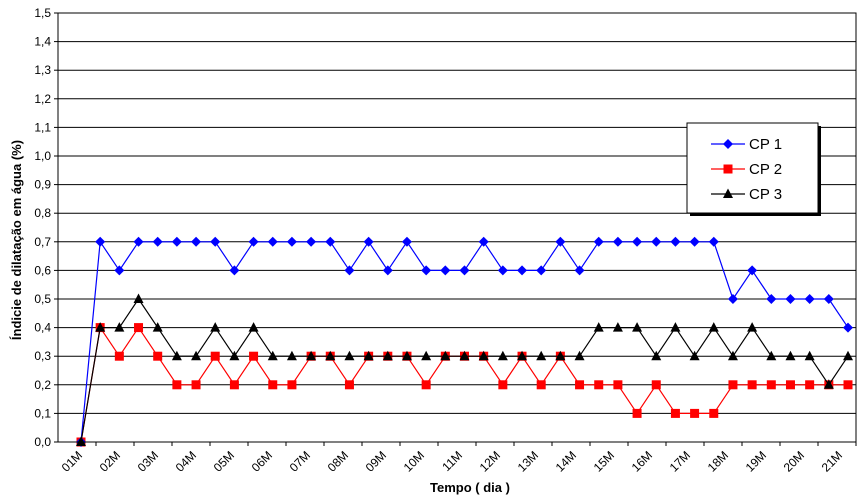 This screenshot has width=867, height=499. Describe the element at coordinates (42, 299) in the screenshot. I see `y-tick-label: 0,5` at that location.